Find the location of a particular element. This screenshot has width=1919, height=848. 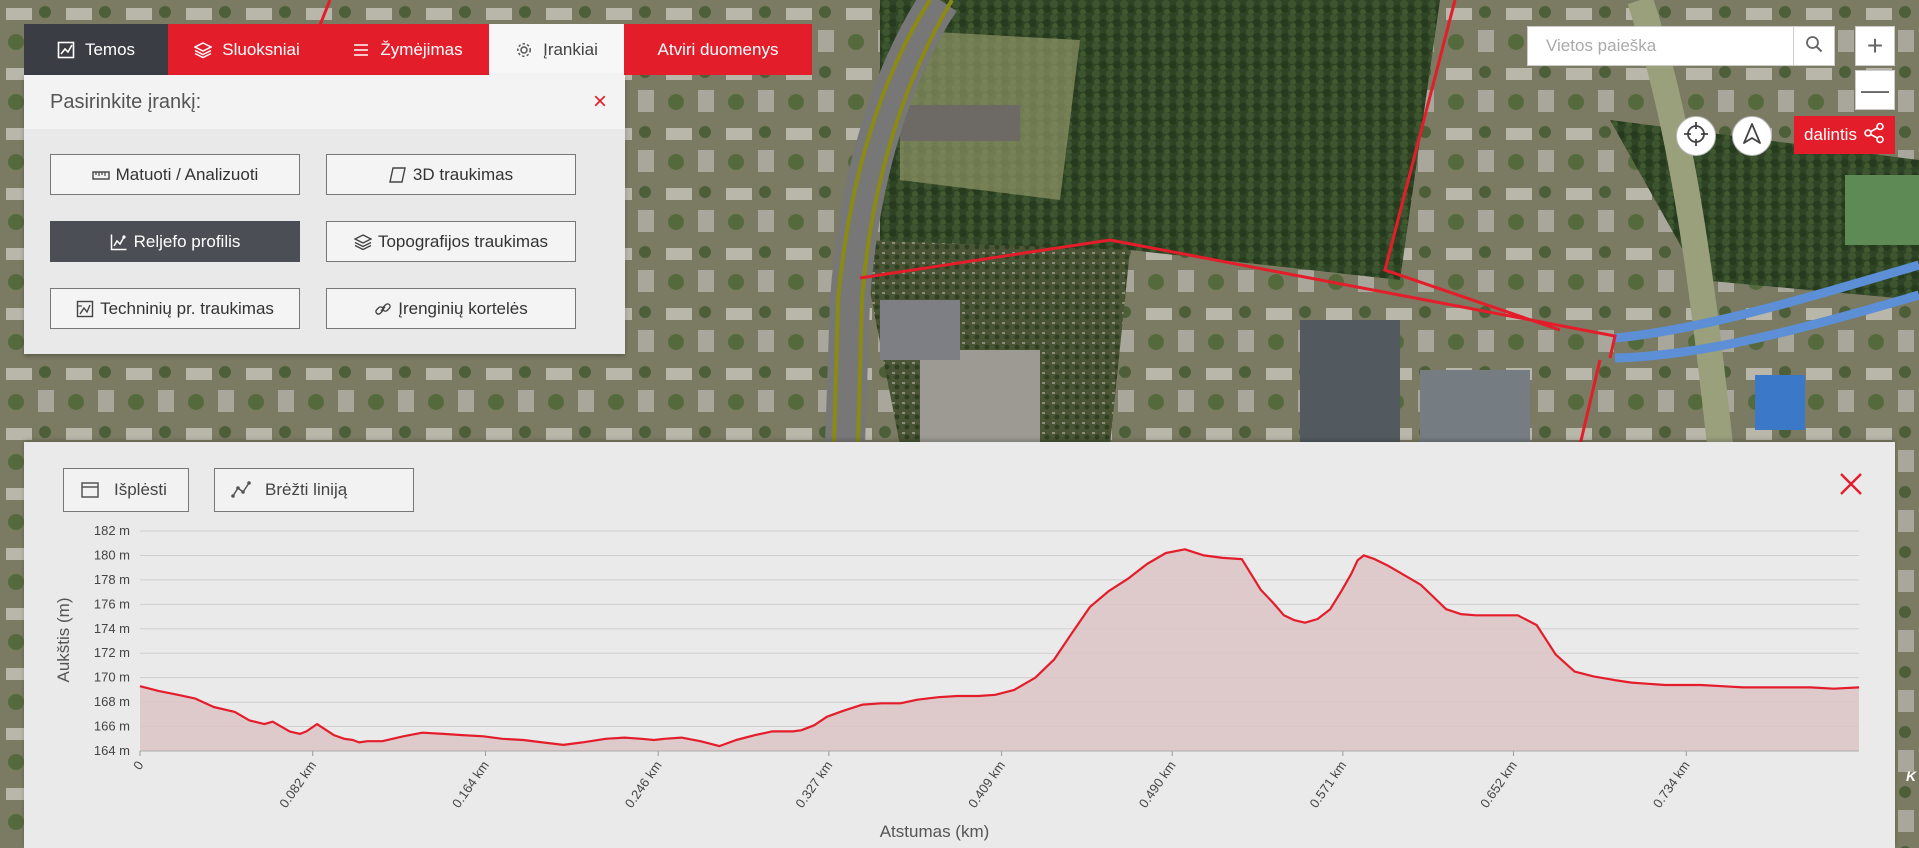

locate-button is located at coordinates (1696, 136).